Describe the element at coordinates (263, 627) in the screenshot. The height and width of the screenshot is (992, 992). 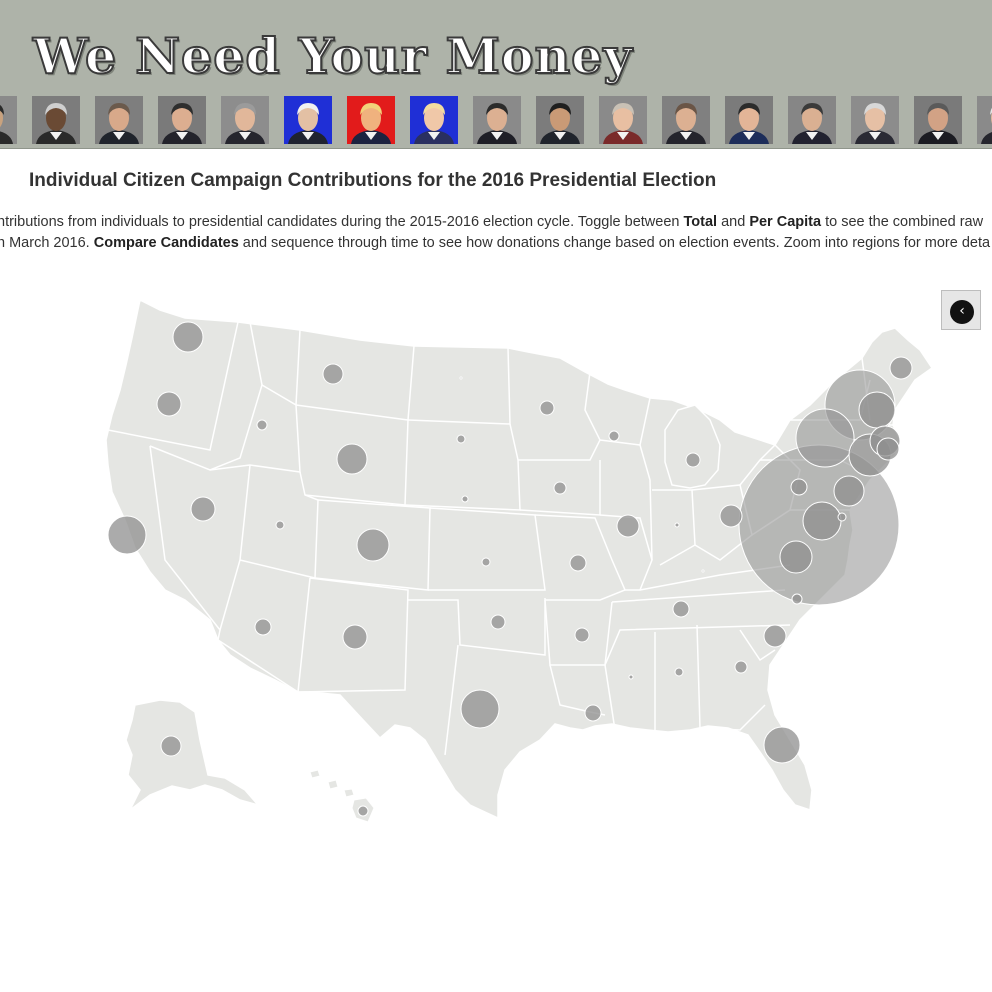
I see `contribution-bubble-az` at that location.